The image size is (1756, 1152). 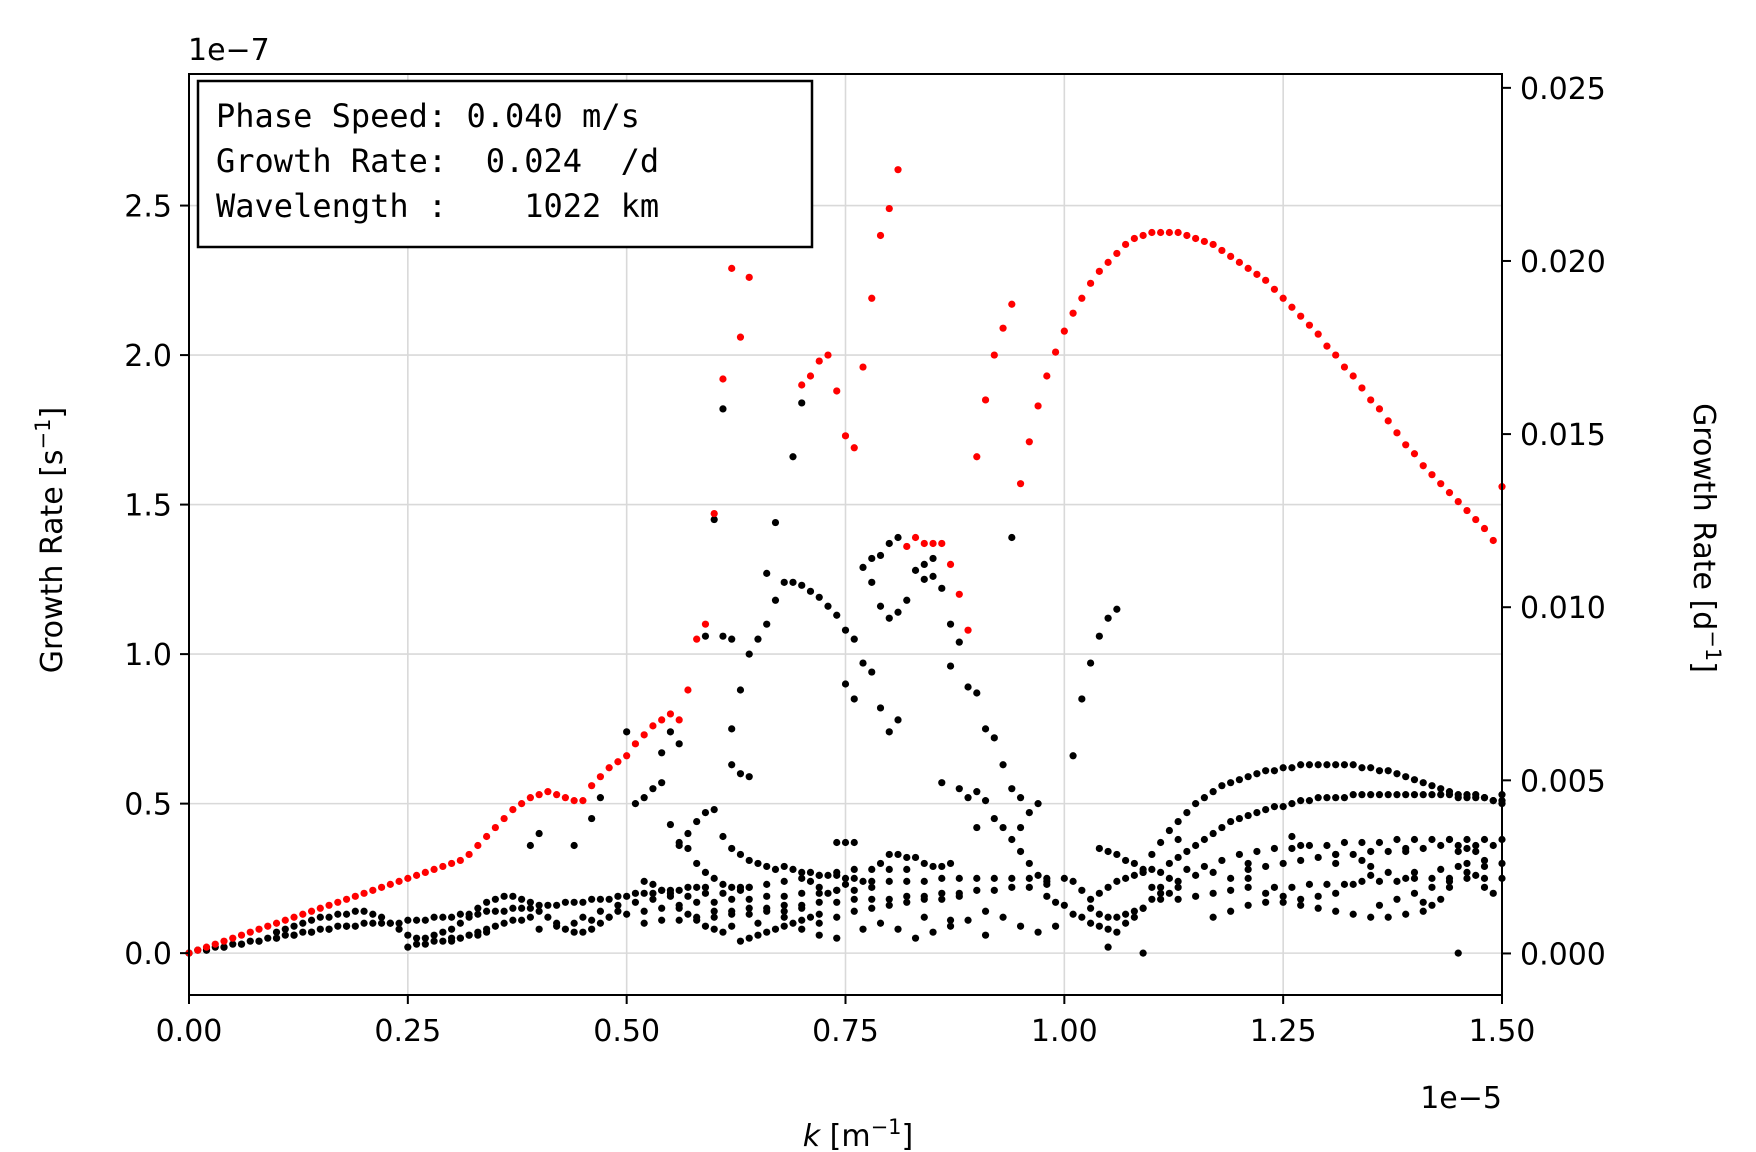 What do you see at coordinates (812, 1135) in the screenshot?
I see `x-axis-label-symbol: k` at bounding box center [812, 1135].